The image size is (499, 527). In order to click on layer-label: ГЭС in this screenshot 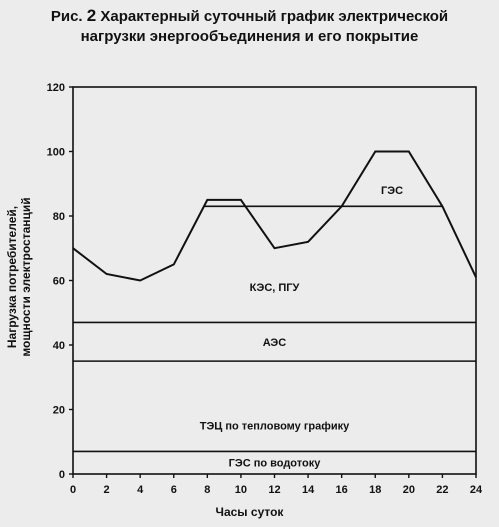, I will do `click(392, 191)`.